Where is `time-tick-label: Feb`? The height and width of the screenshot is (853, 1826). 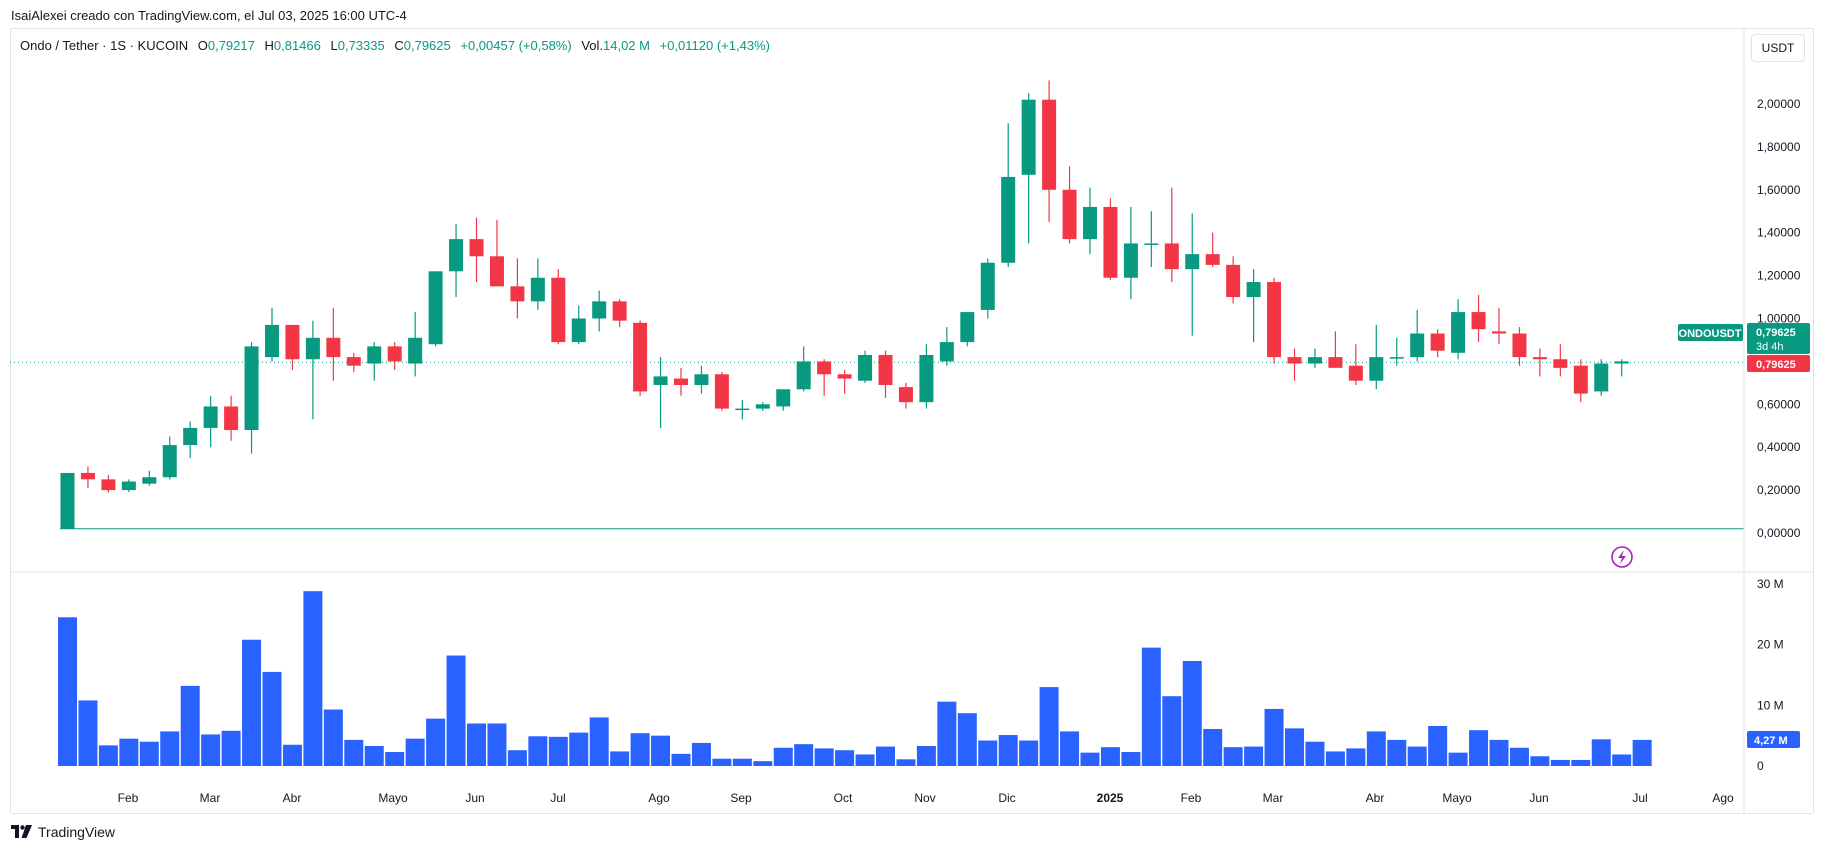
time-tick-label: Feb is located at coordinates (1191, 798).